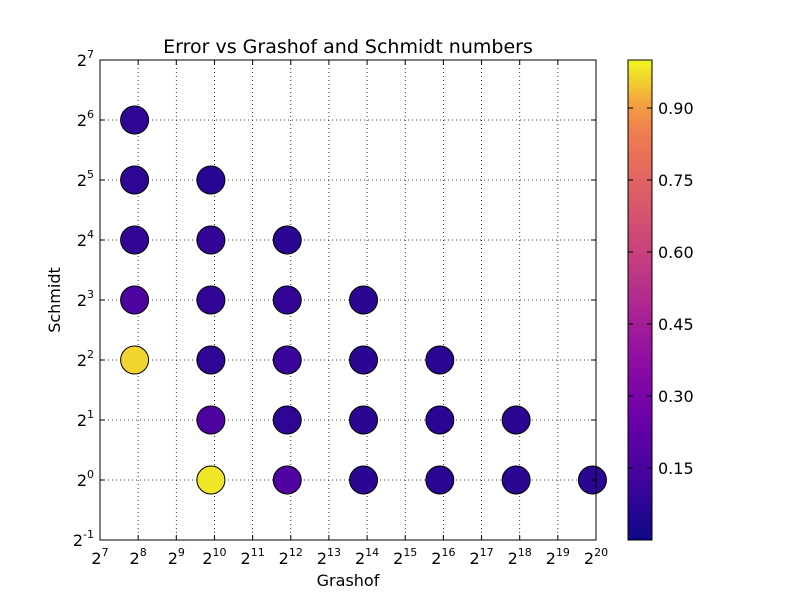  I want to click on colorbar-tick-label: 0.60, so click(676, 252).